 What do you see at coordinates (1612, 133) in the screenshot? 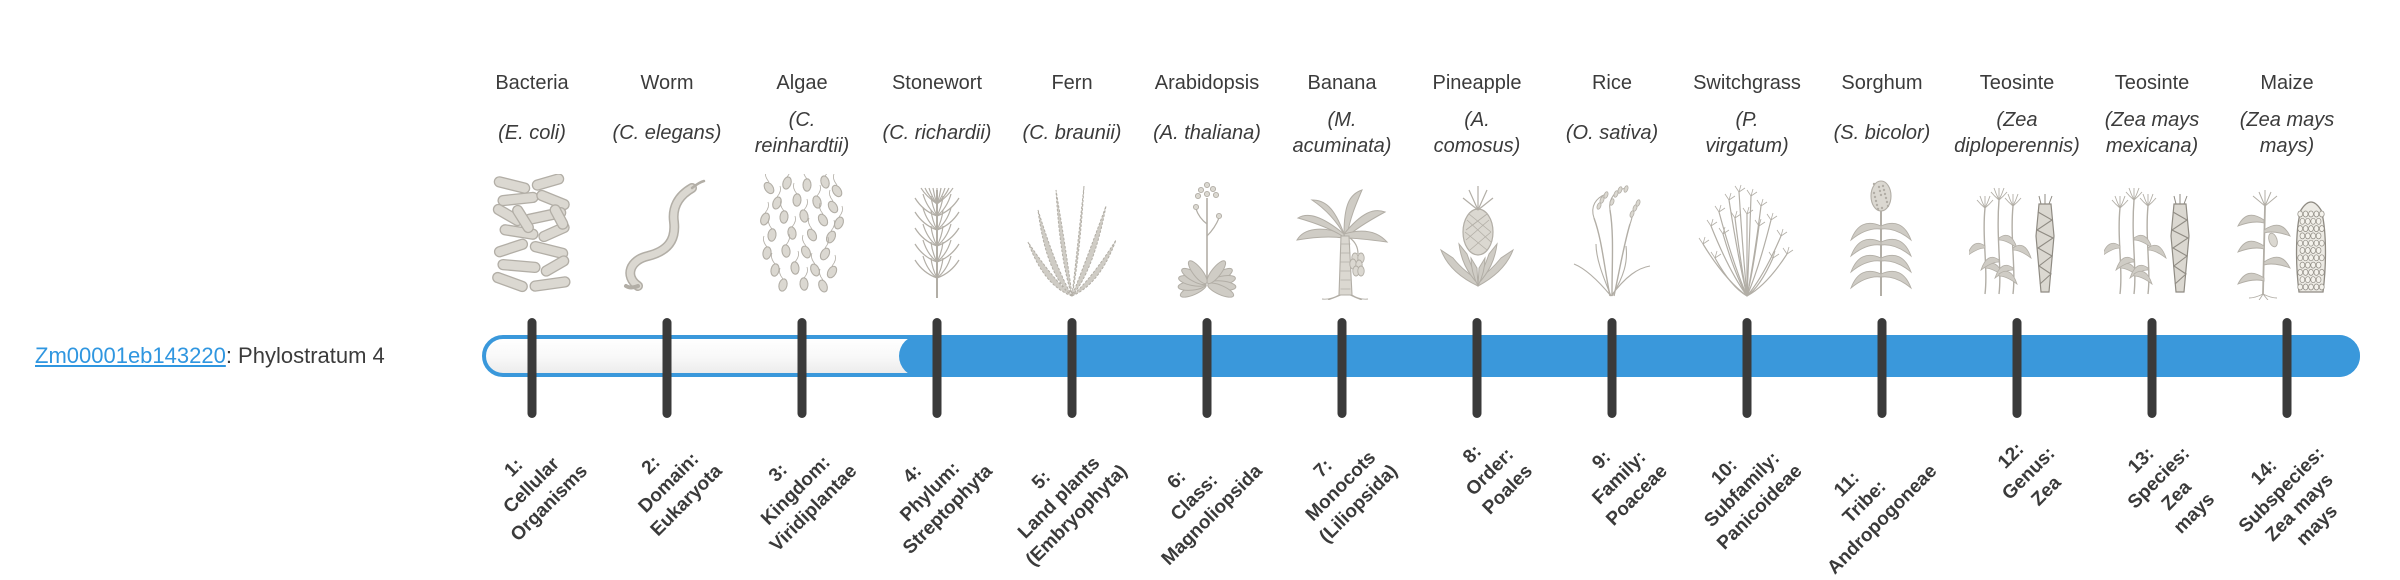
I see `organism-scientific-name: (O. sativa)` at bounding box center [1612, 133].